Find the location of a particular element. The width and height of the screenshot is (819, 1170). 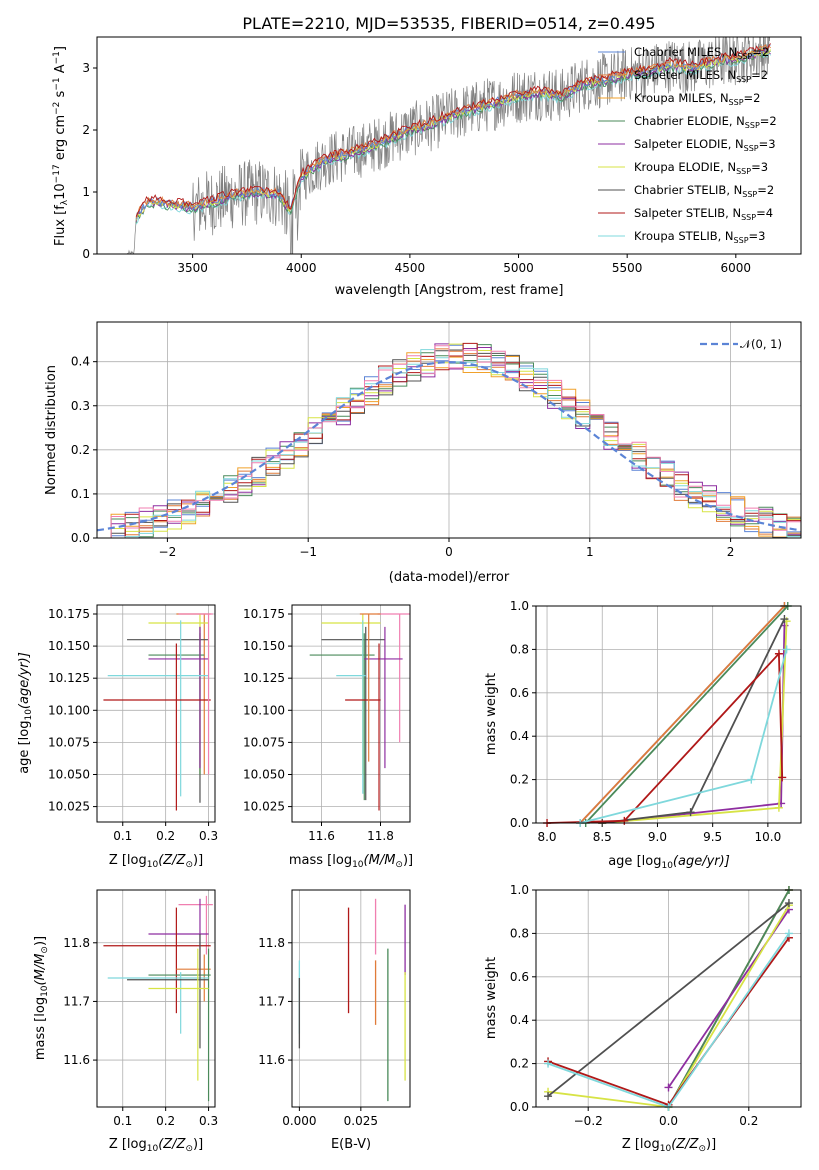

weight-line-chabrier-elodie is located at coordinates (687, 714).